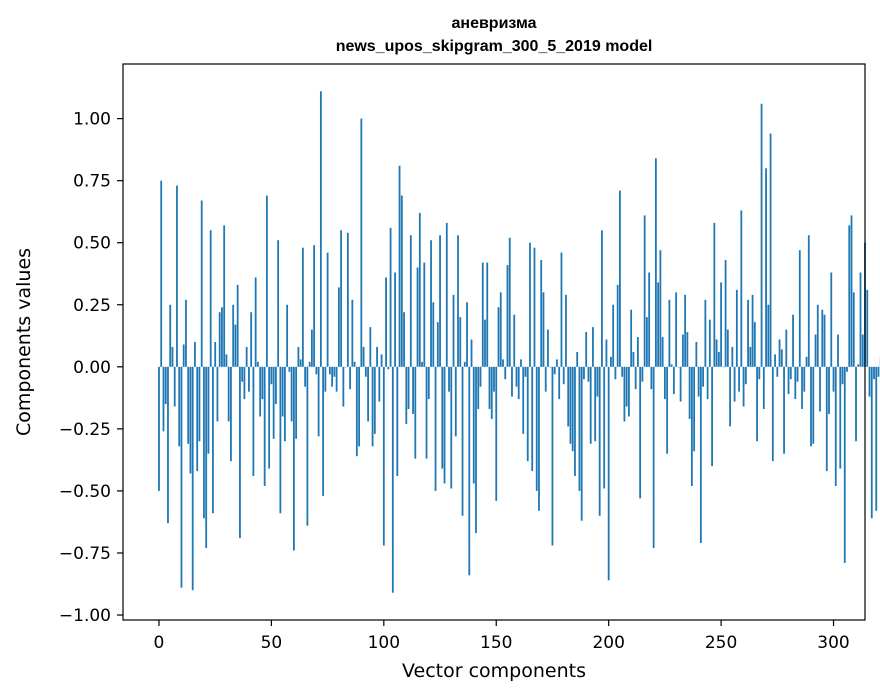 This screenshot has height=696, width=880. Describe the element at coordinates (159, 643) in the screenshot. I see `x-tick-label: 0` at that location.